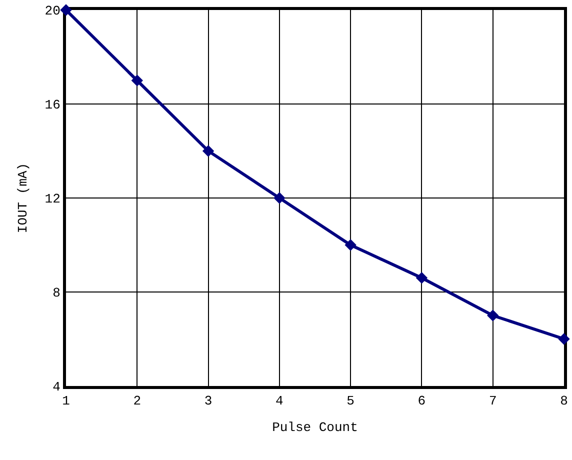 Image resolution: width=572 pixels, height=460 pixels. I want to click on y-tick-label: 4, so click(56, 387).